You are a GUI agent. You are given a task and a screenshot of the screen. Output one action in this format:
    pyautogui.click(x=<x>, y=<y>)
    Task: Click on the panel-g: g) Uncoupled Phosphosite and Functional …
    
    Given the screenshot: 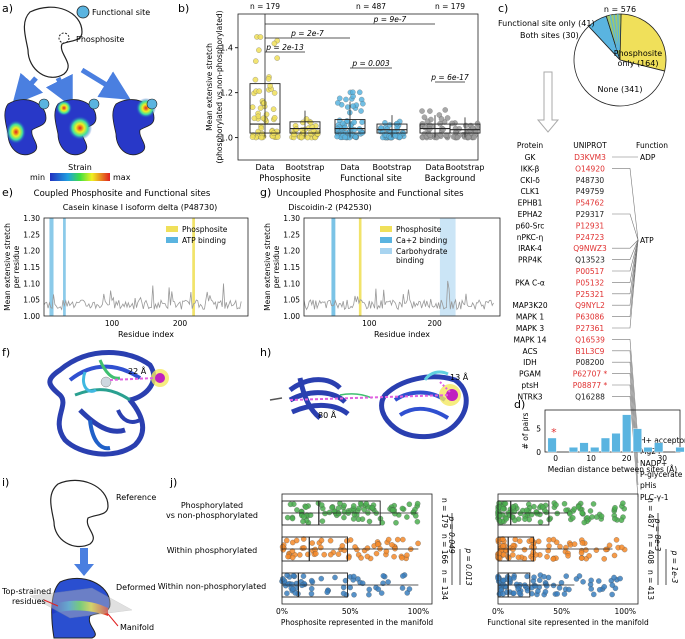 What is the action you would take?
    pyautogui.click(x=380, y=262)
    